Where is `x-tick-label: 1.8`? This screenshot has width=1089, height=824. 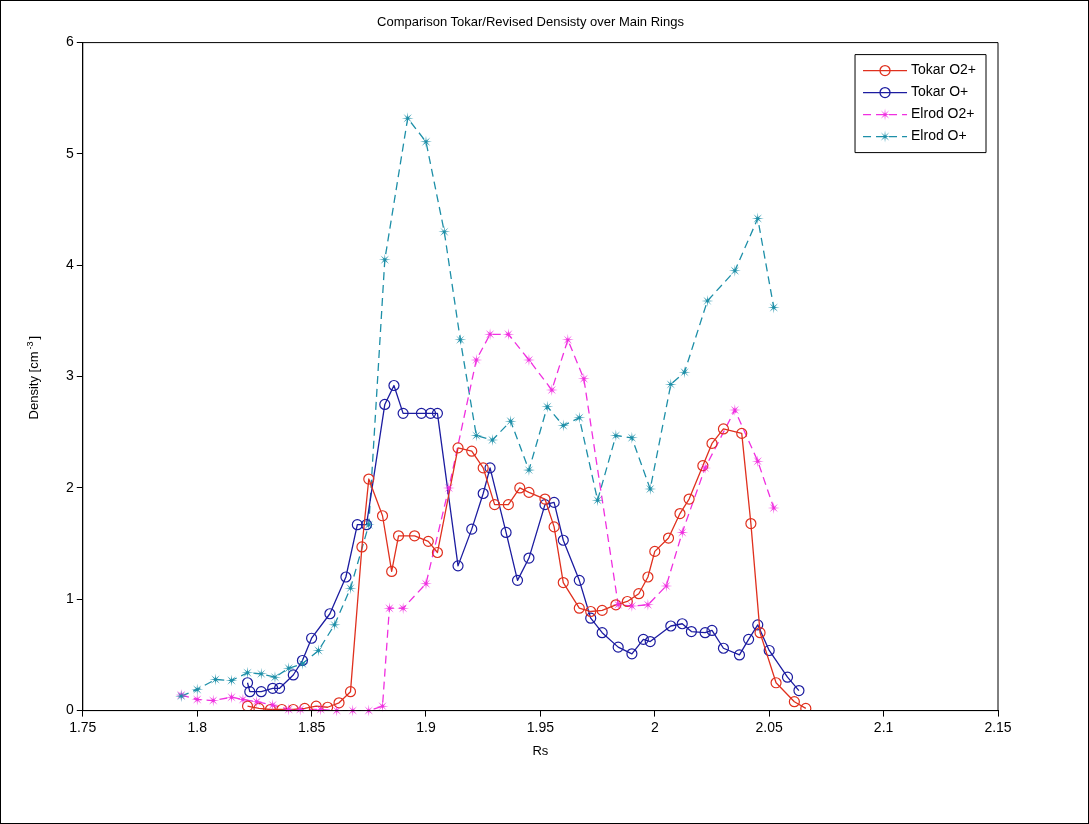 x-tick-label: 1.8 is located at coordinates (197, 726).